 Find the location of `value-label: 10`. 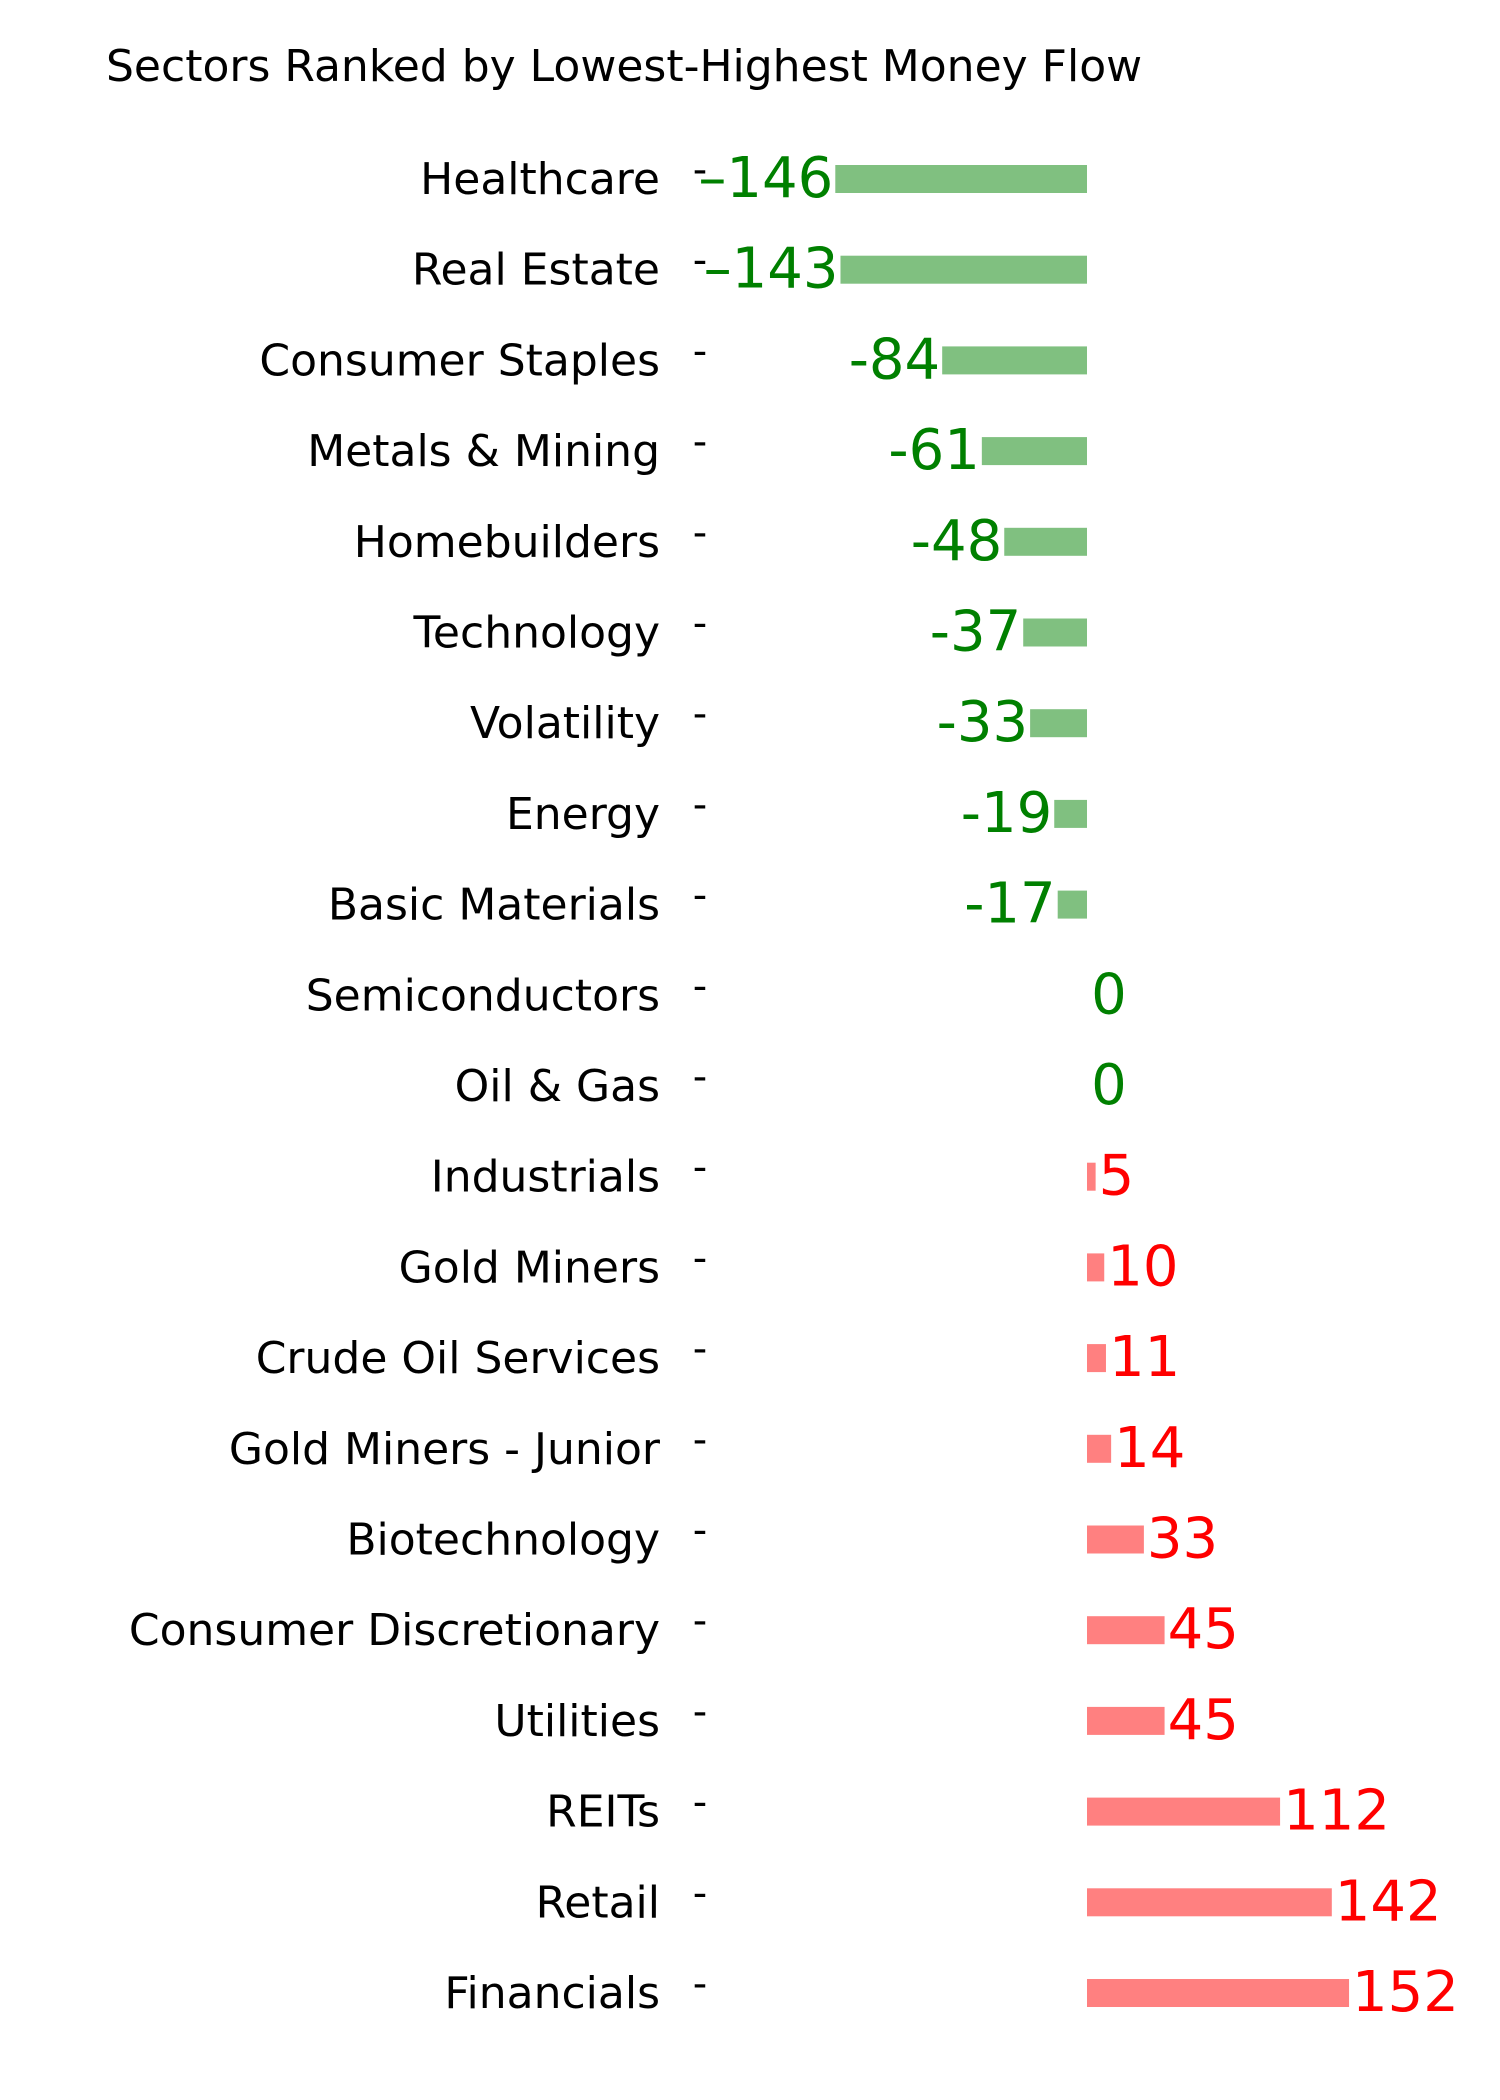

value-label: 10 is located at coordinates (1142, 1266).